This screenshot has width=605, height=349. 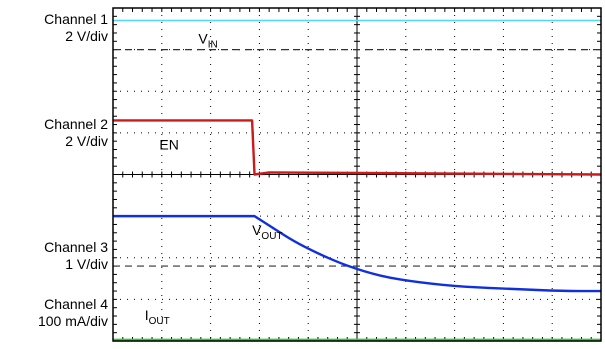 I want to click on channel-4-label: Channel 4 100 mA/div, so click(x=73, y=313).